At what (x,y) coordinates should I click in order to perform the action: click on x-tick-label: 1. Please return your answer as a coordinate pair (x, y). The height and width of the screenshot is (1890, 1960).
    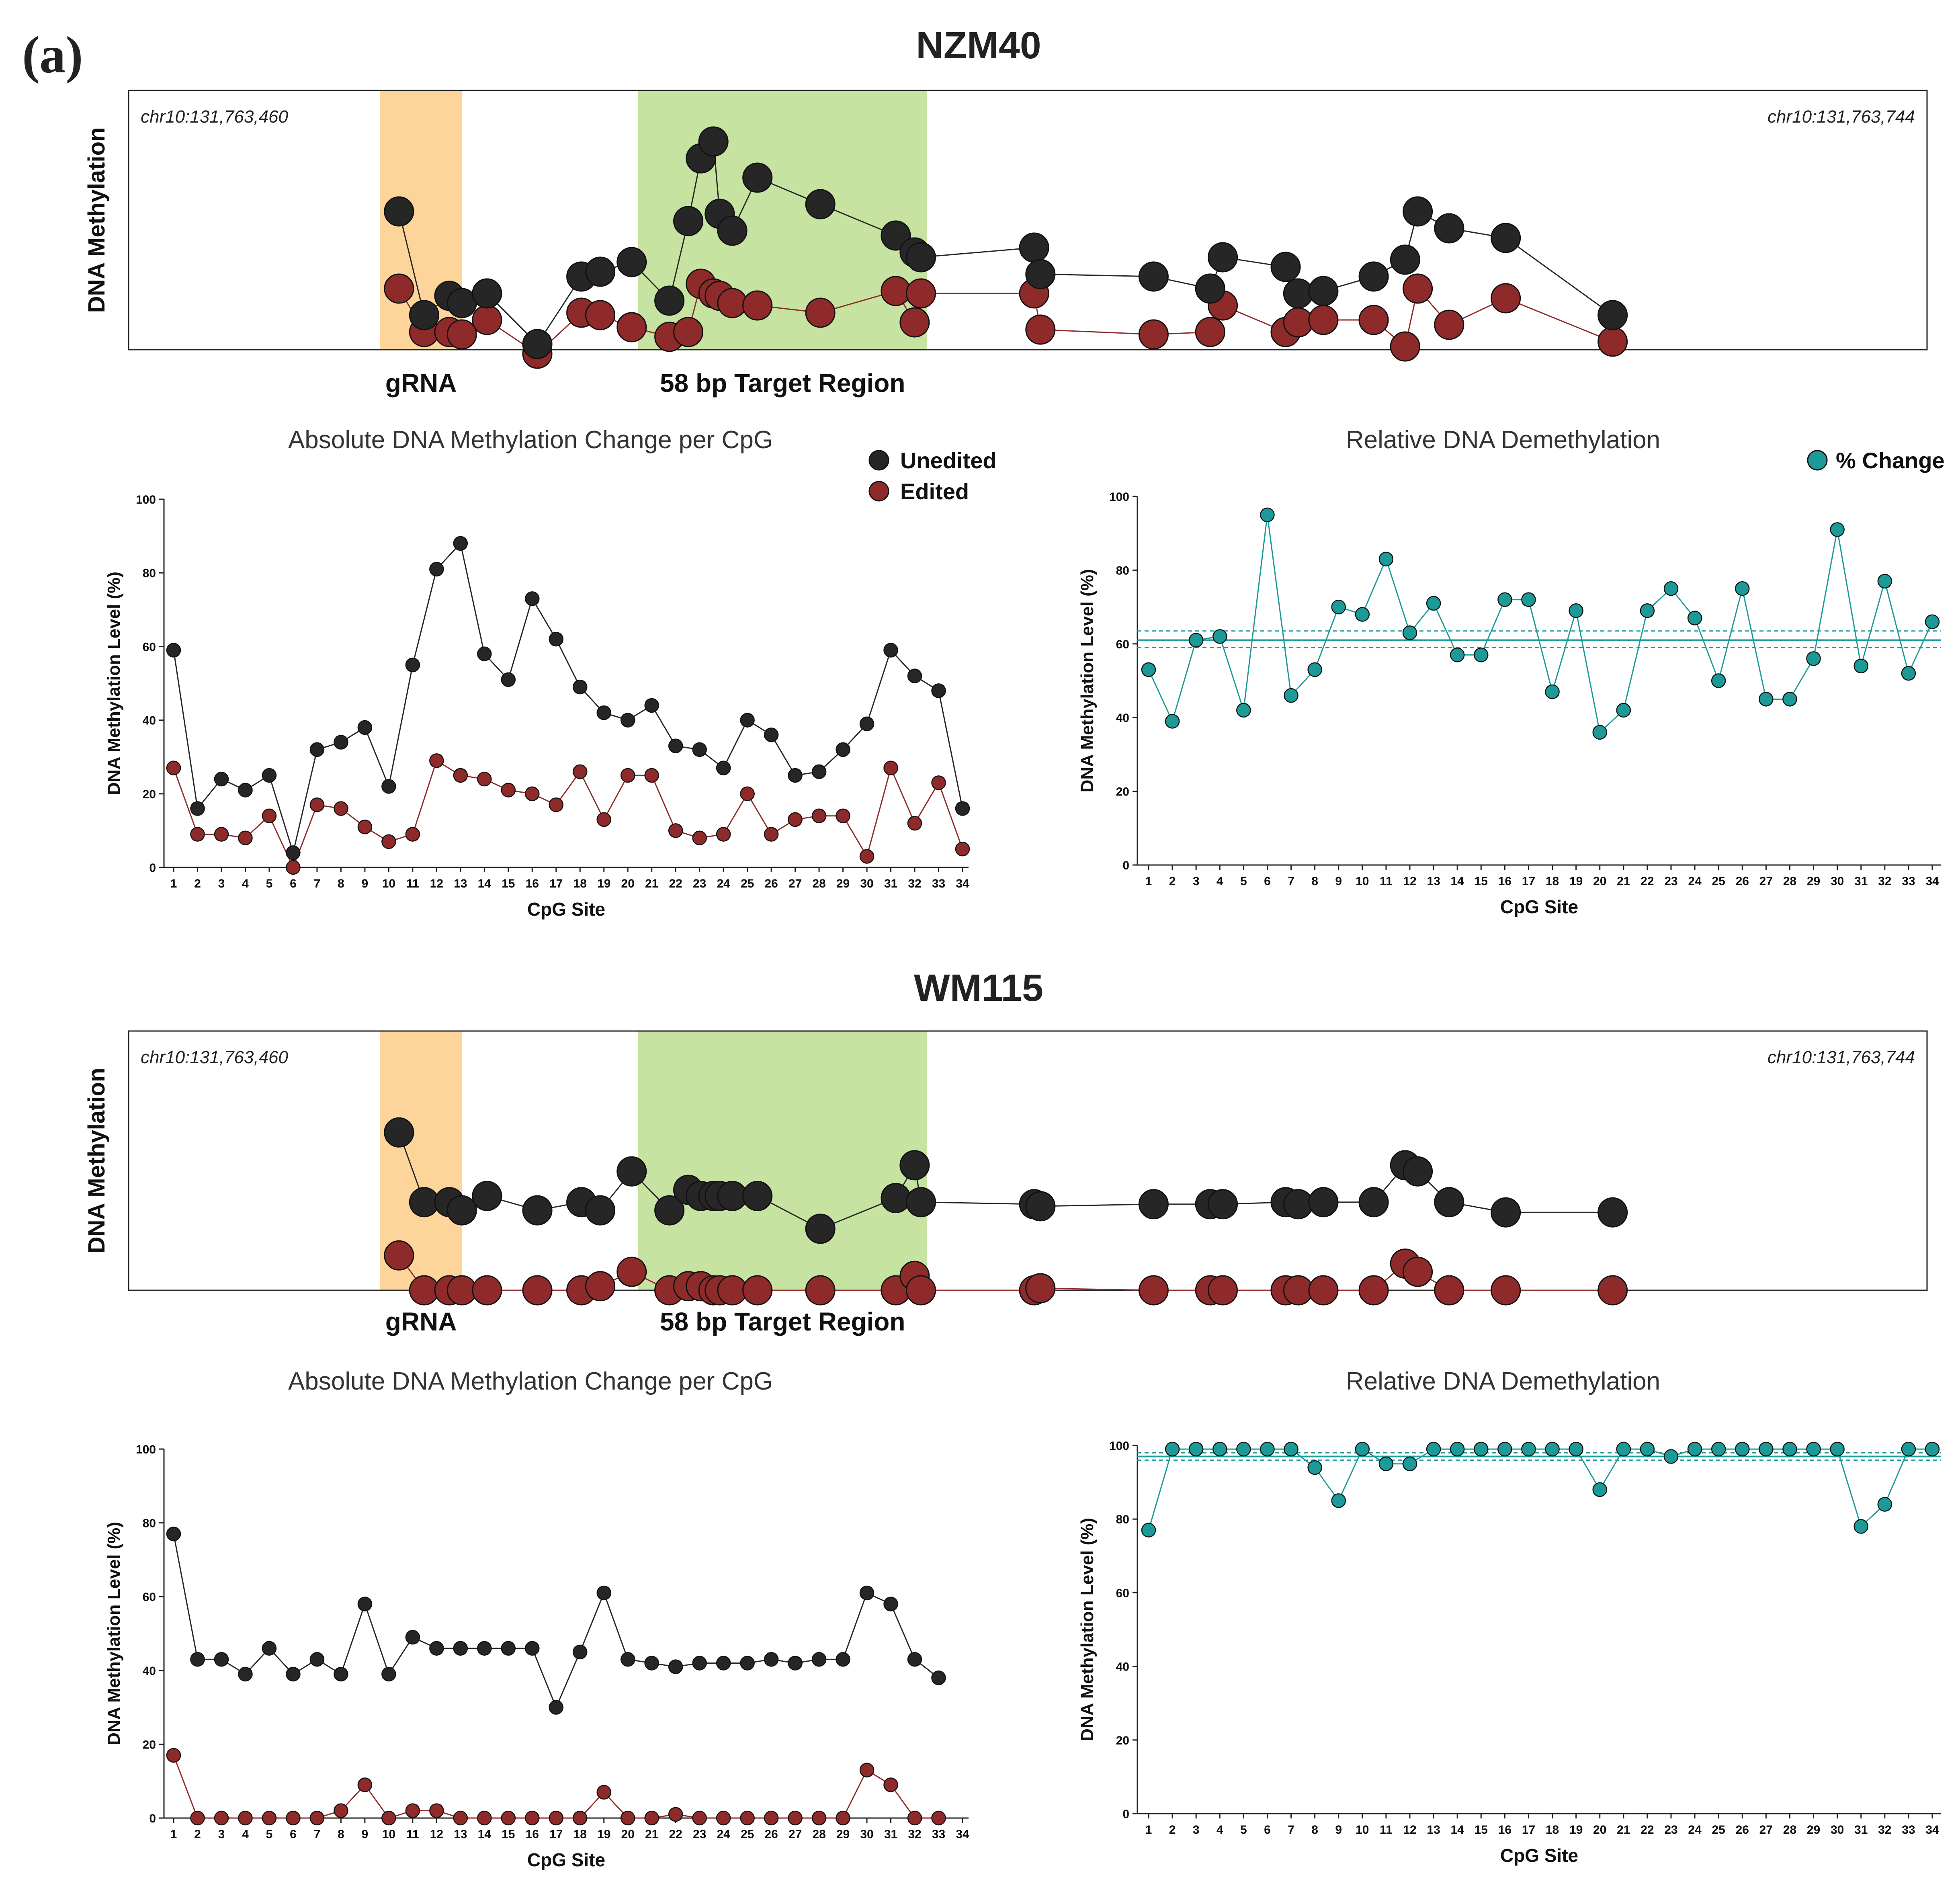
    Looking at the image, I should click on (173, 1834).